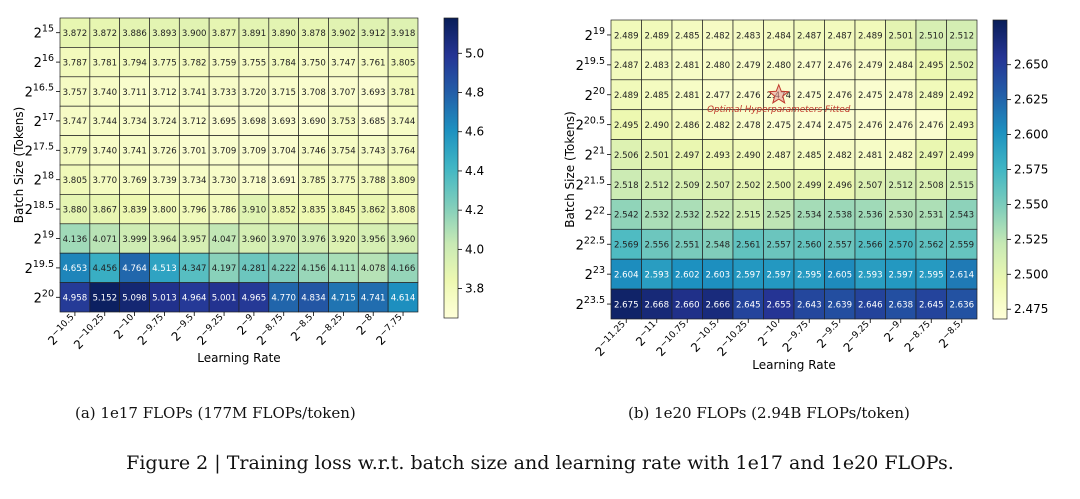 The width and height of the screenshot is (1080, 499). What do you see at coordinates (373, 269) in the screenshot?
I see `cell-value-label: 4.078` at bounding box center [373, 269].